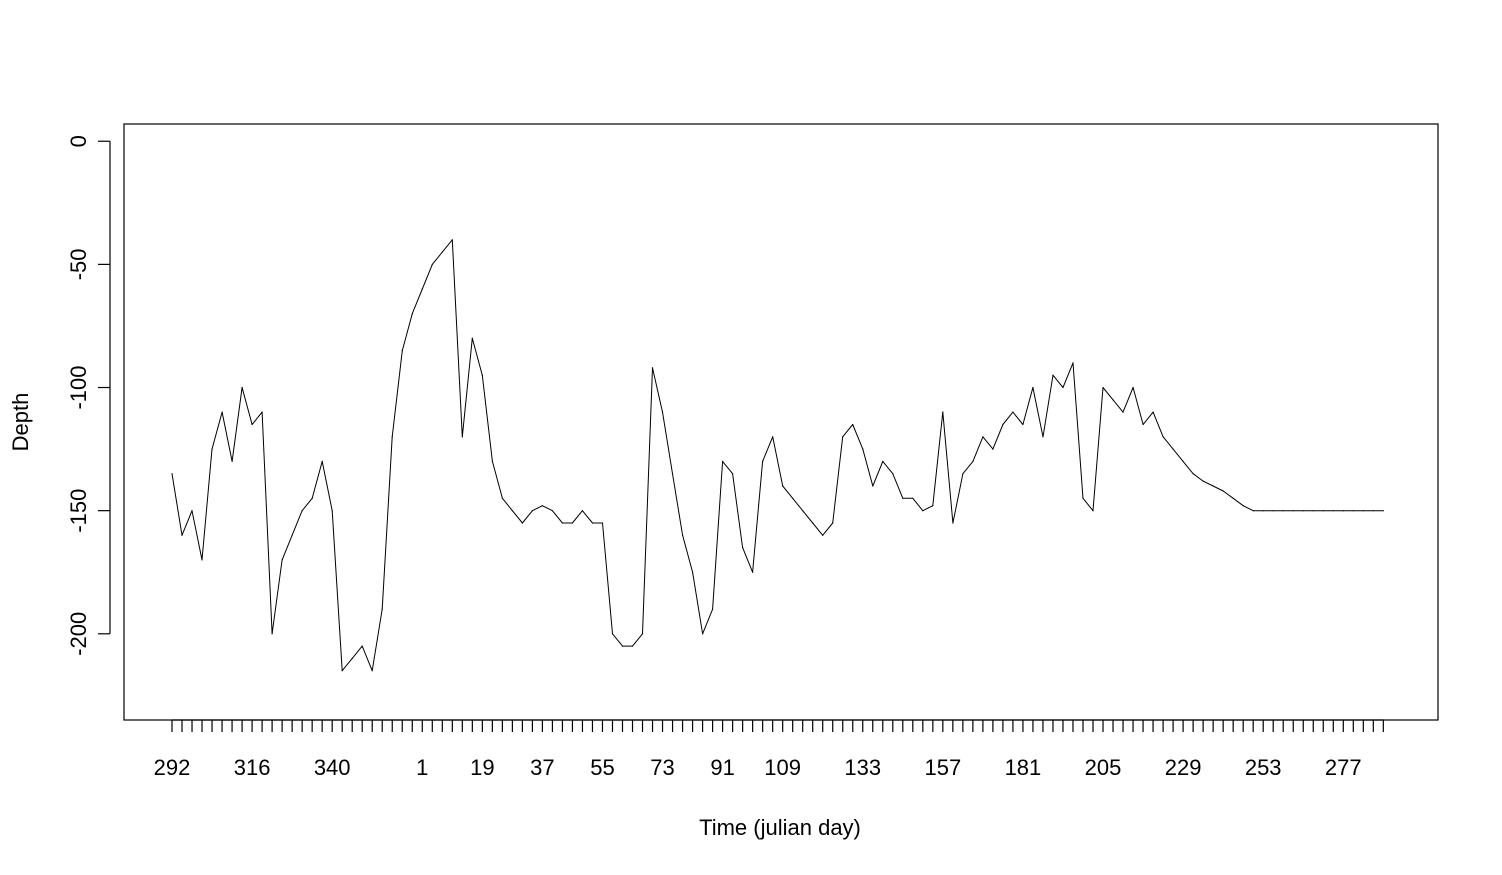  I want to click on x-tick-label: 277, so click(1343, 767).